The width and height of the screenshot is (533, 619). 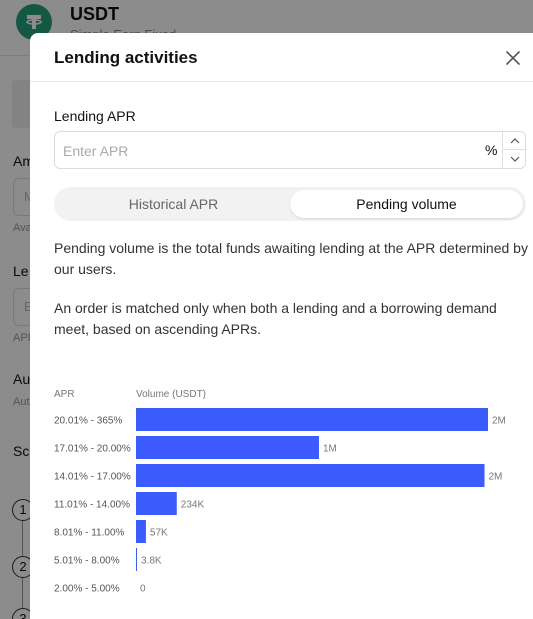 What do you see at coordinates (126, 57) in the screenshot?
I see `modal-title: Lending activities` at bounding box center [126, 57].